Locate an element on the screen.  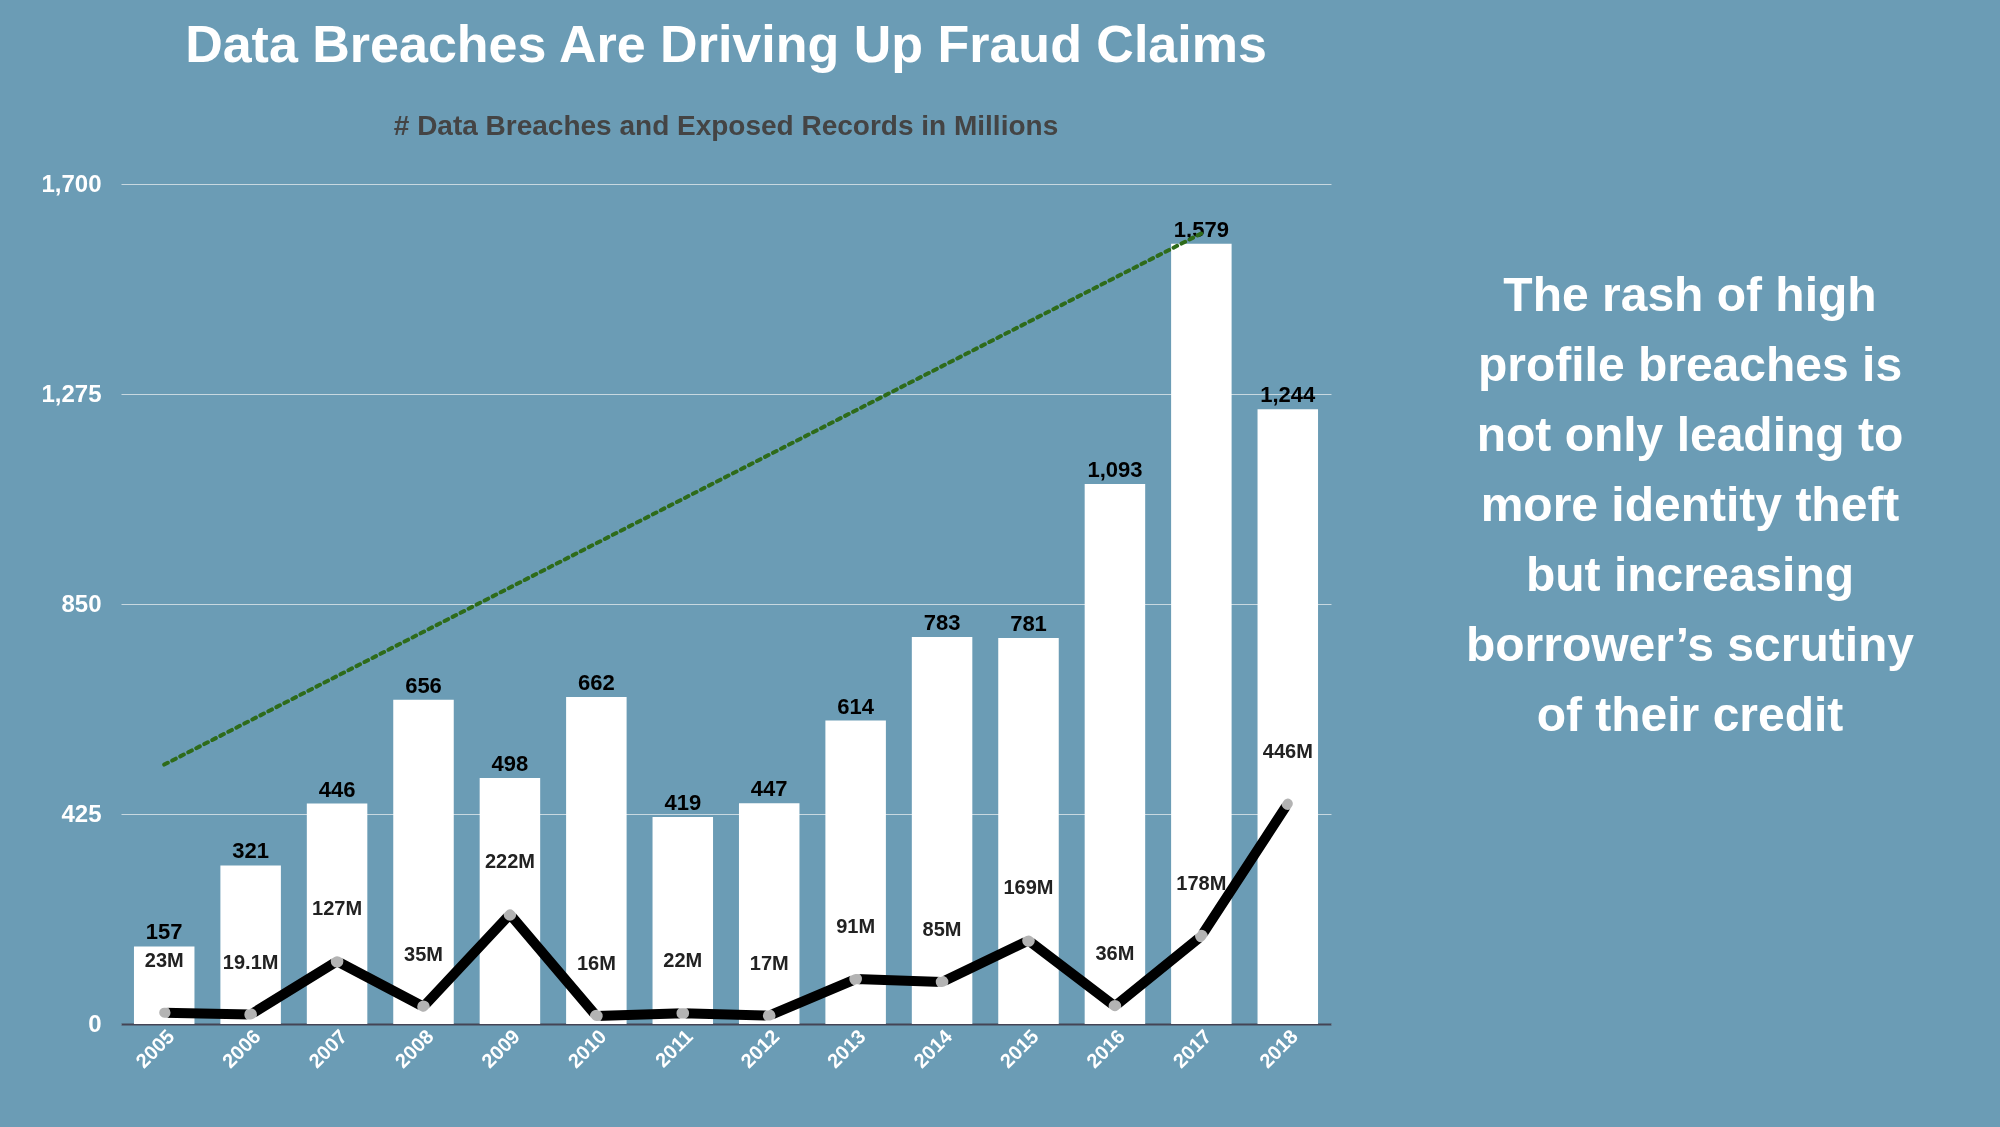
data-label: 498 is located at coordinates (510, 763).